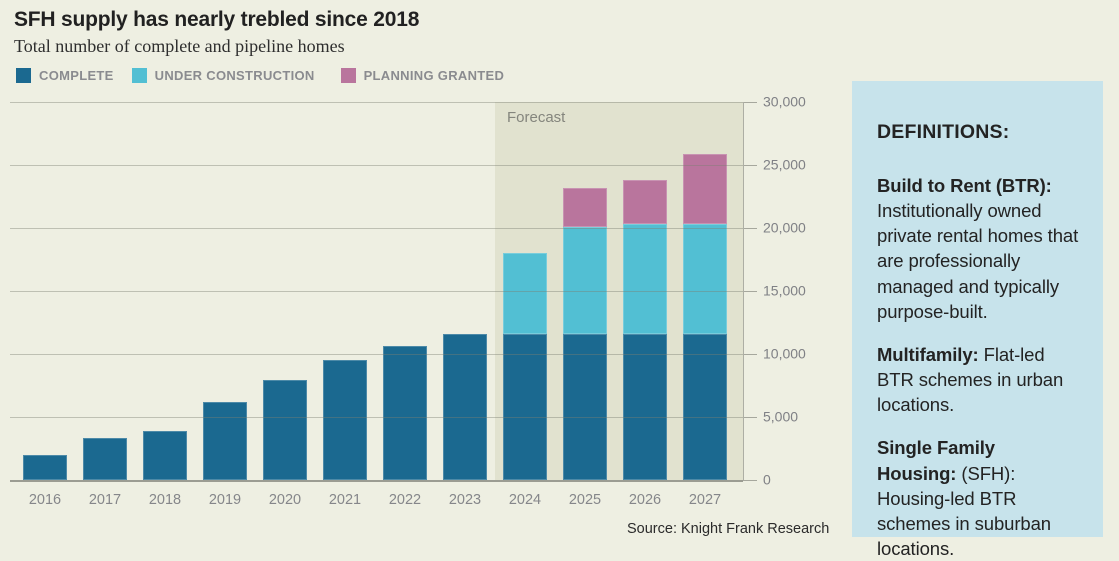 The width and height of the screenshot is (1119, 561). I want to click on y-axis-label: 10,000, so click(784, 353).